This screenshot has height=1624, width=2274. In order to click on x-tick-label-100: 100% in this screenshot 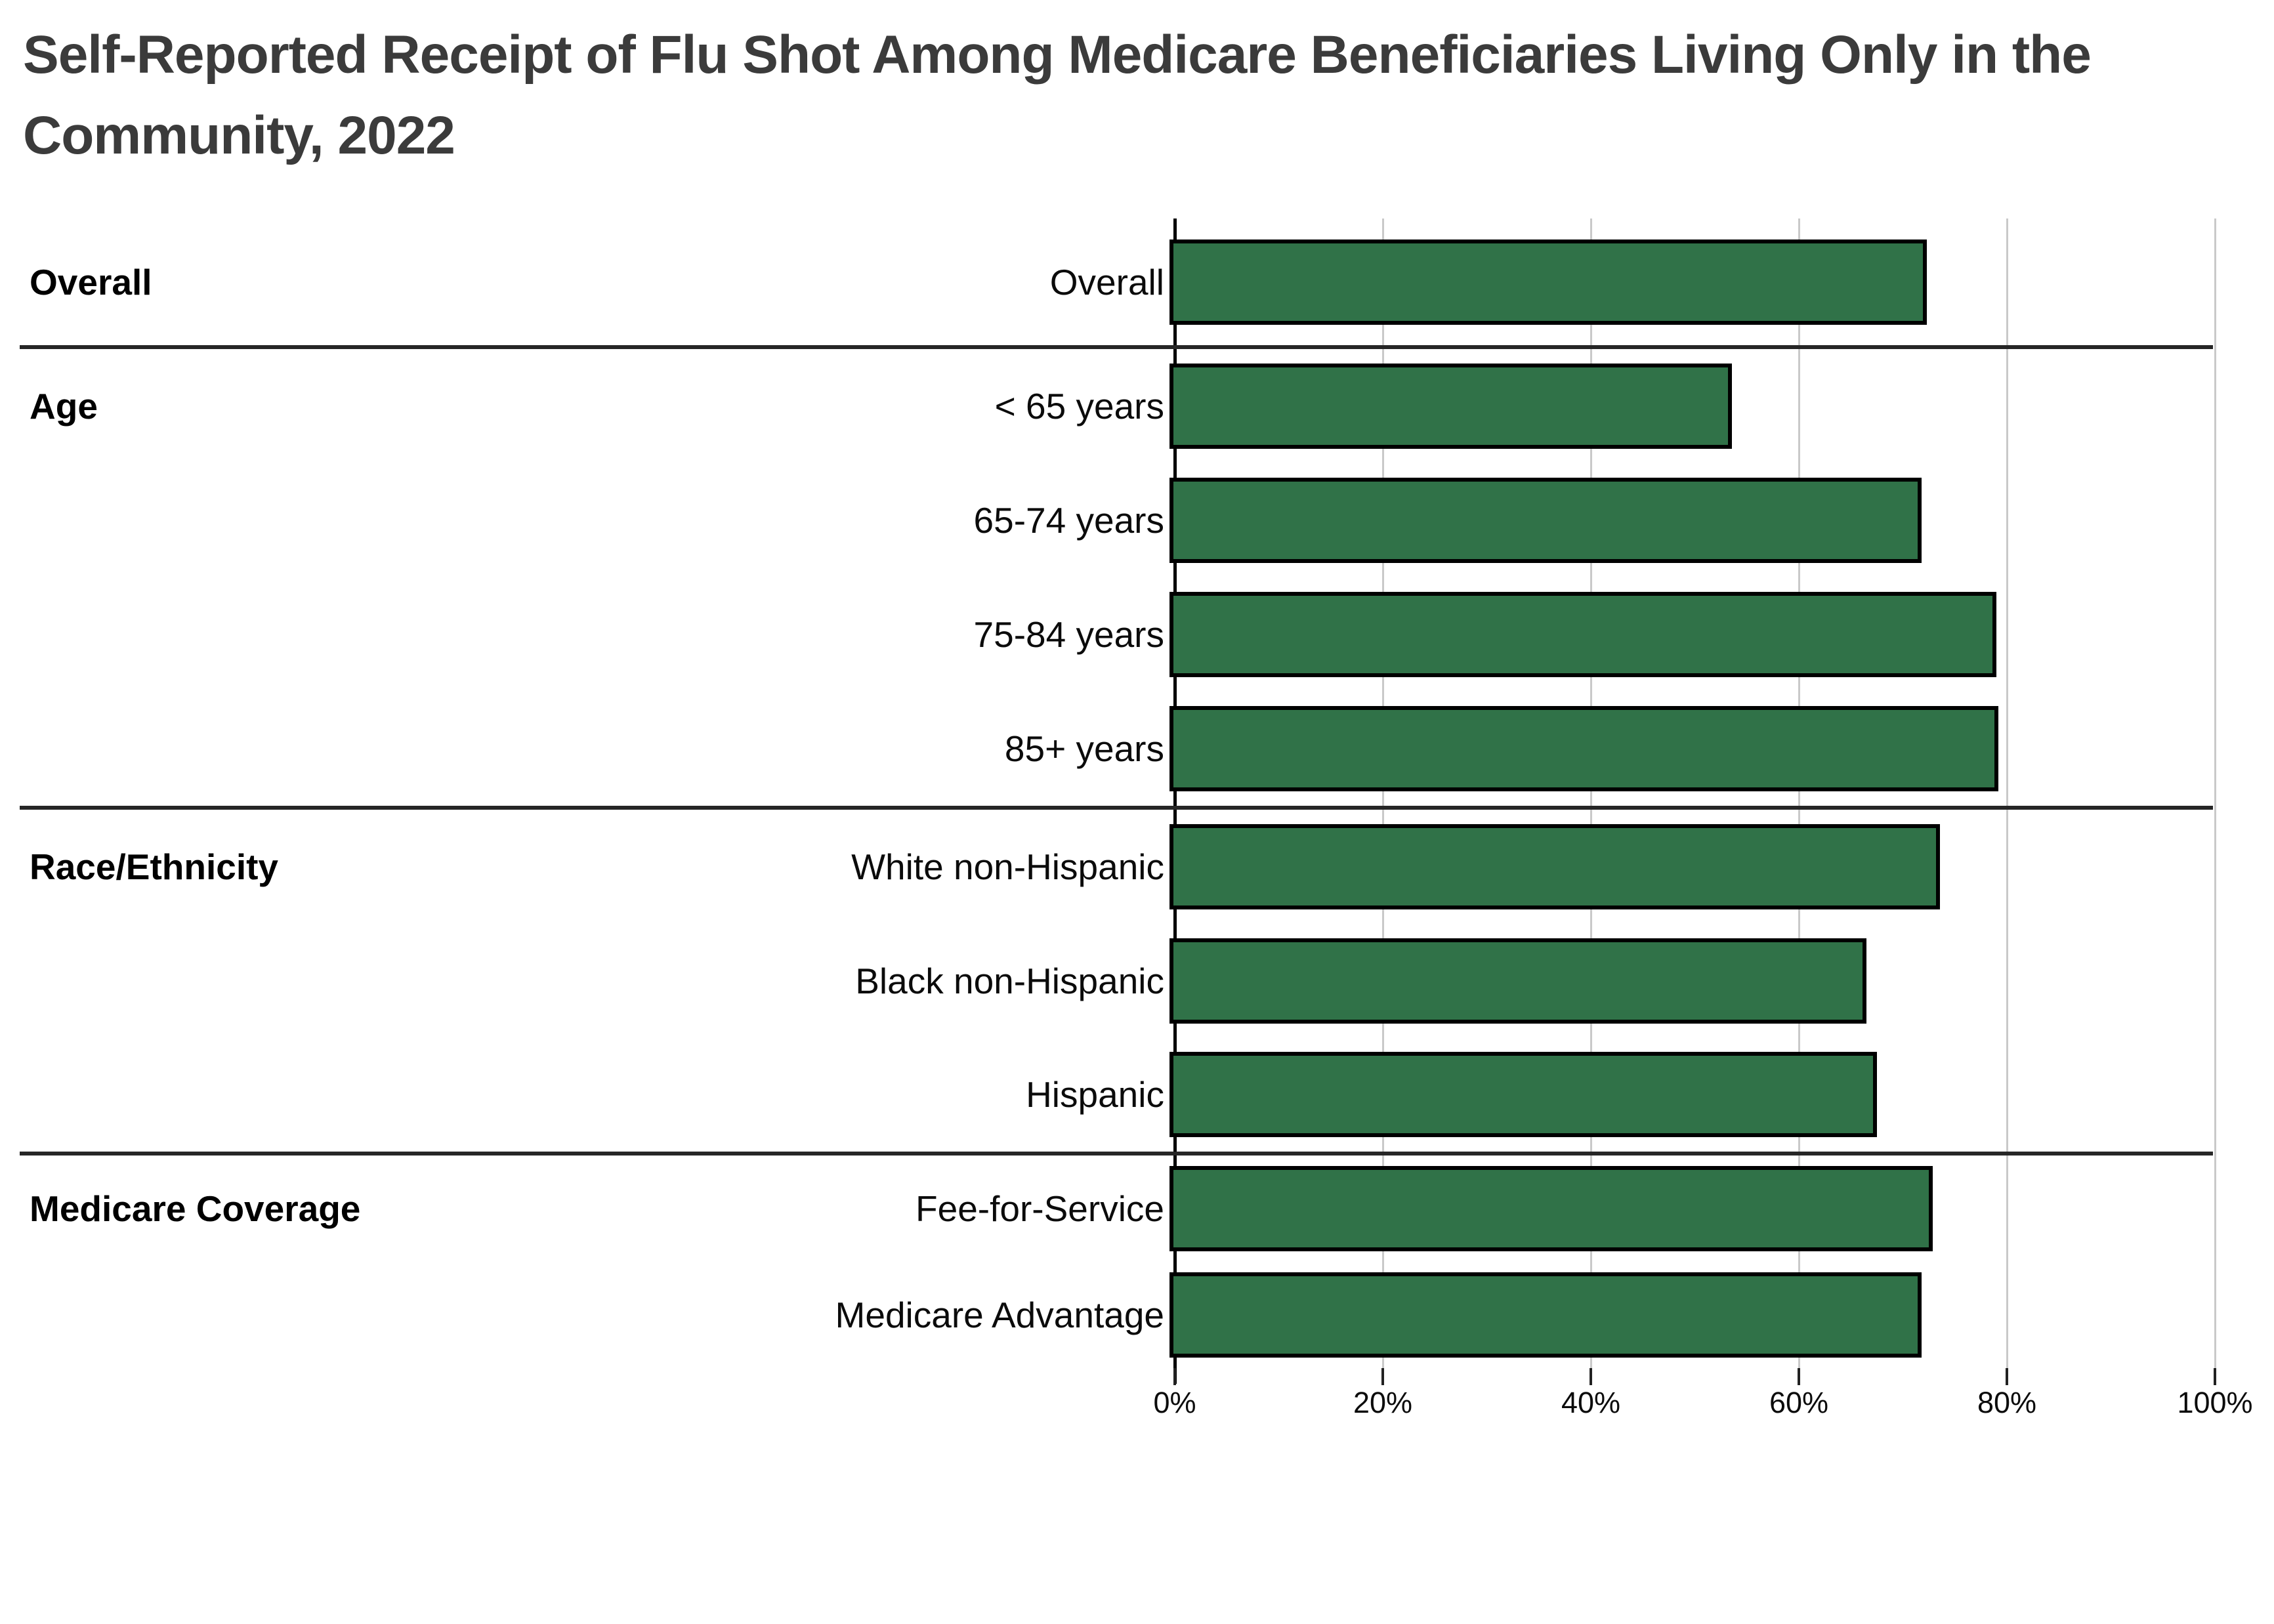, I will do `click(2215, 1403)`.